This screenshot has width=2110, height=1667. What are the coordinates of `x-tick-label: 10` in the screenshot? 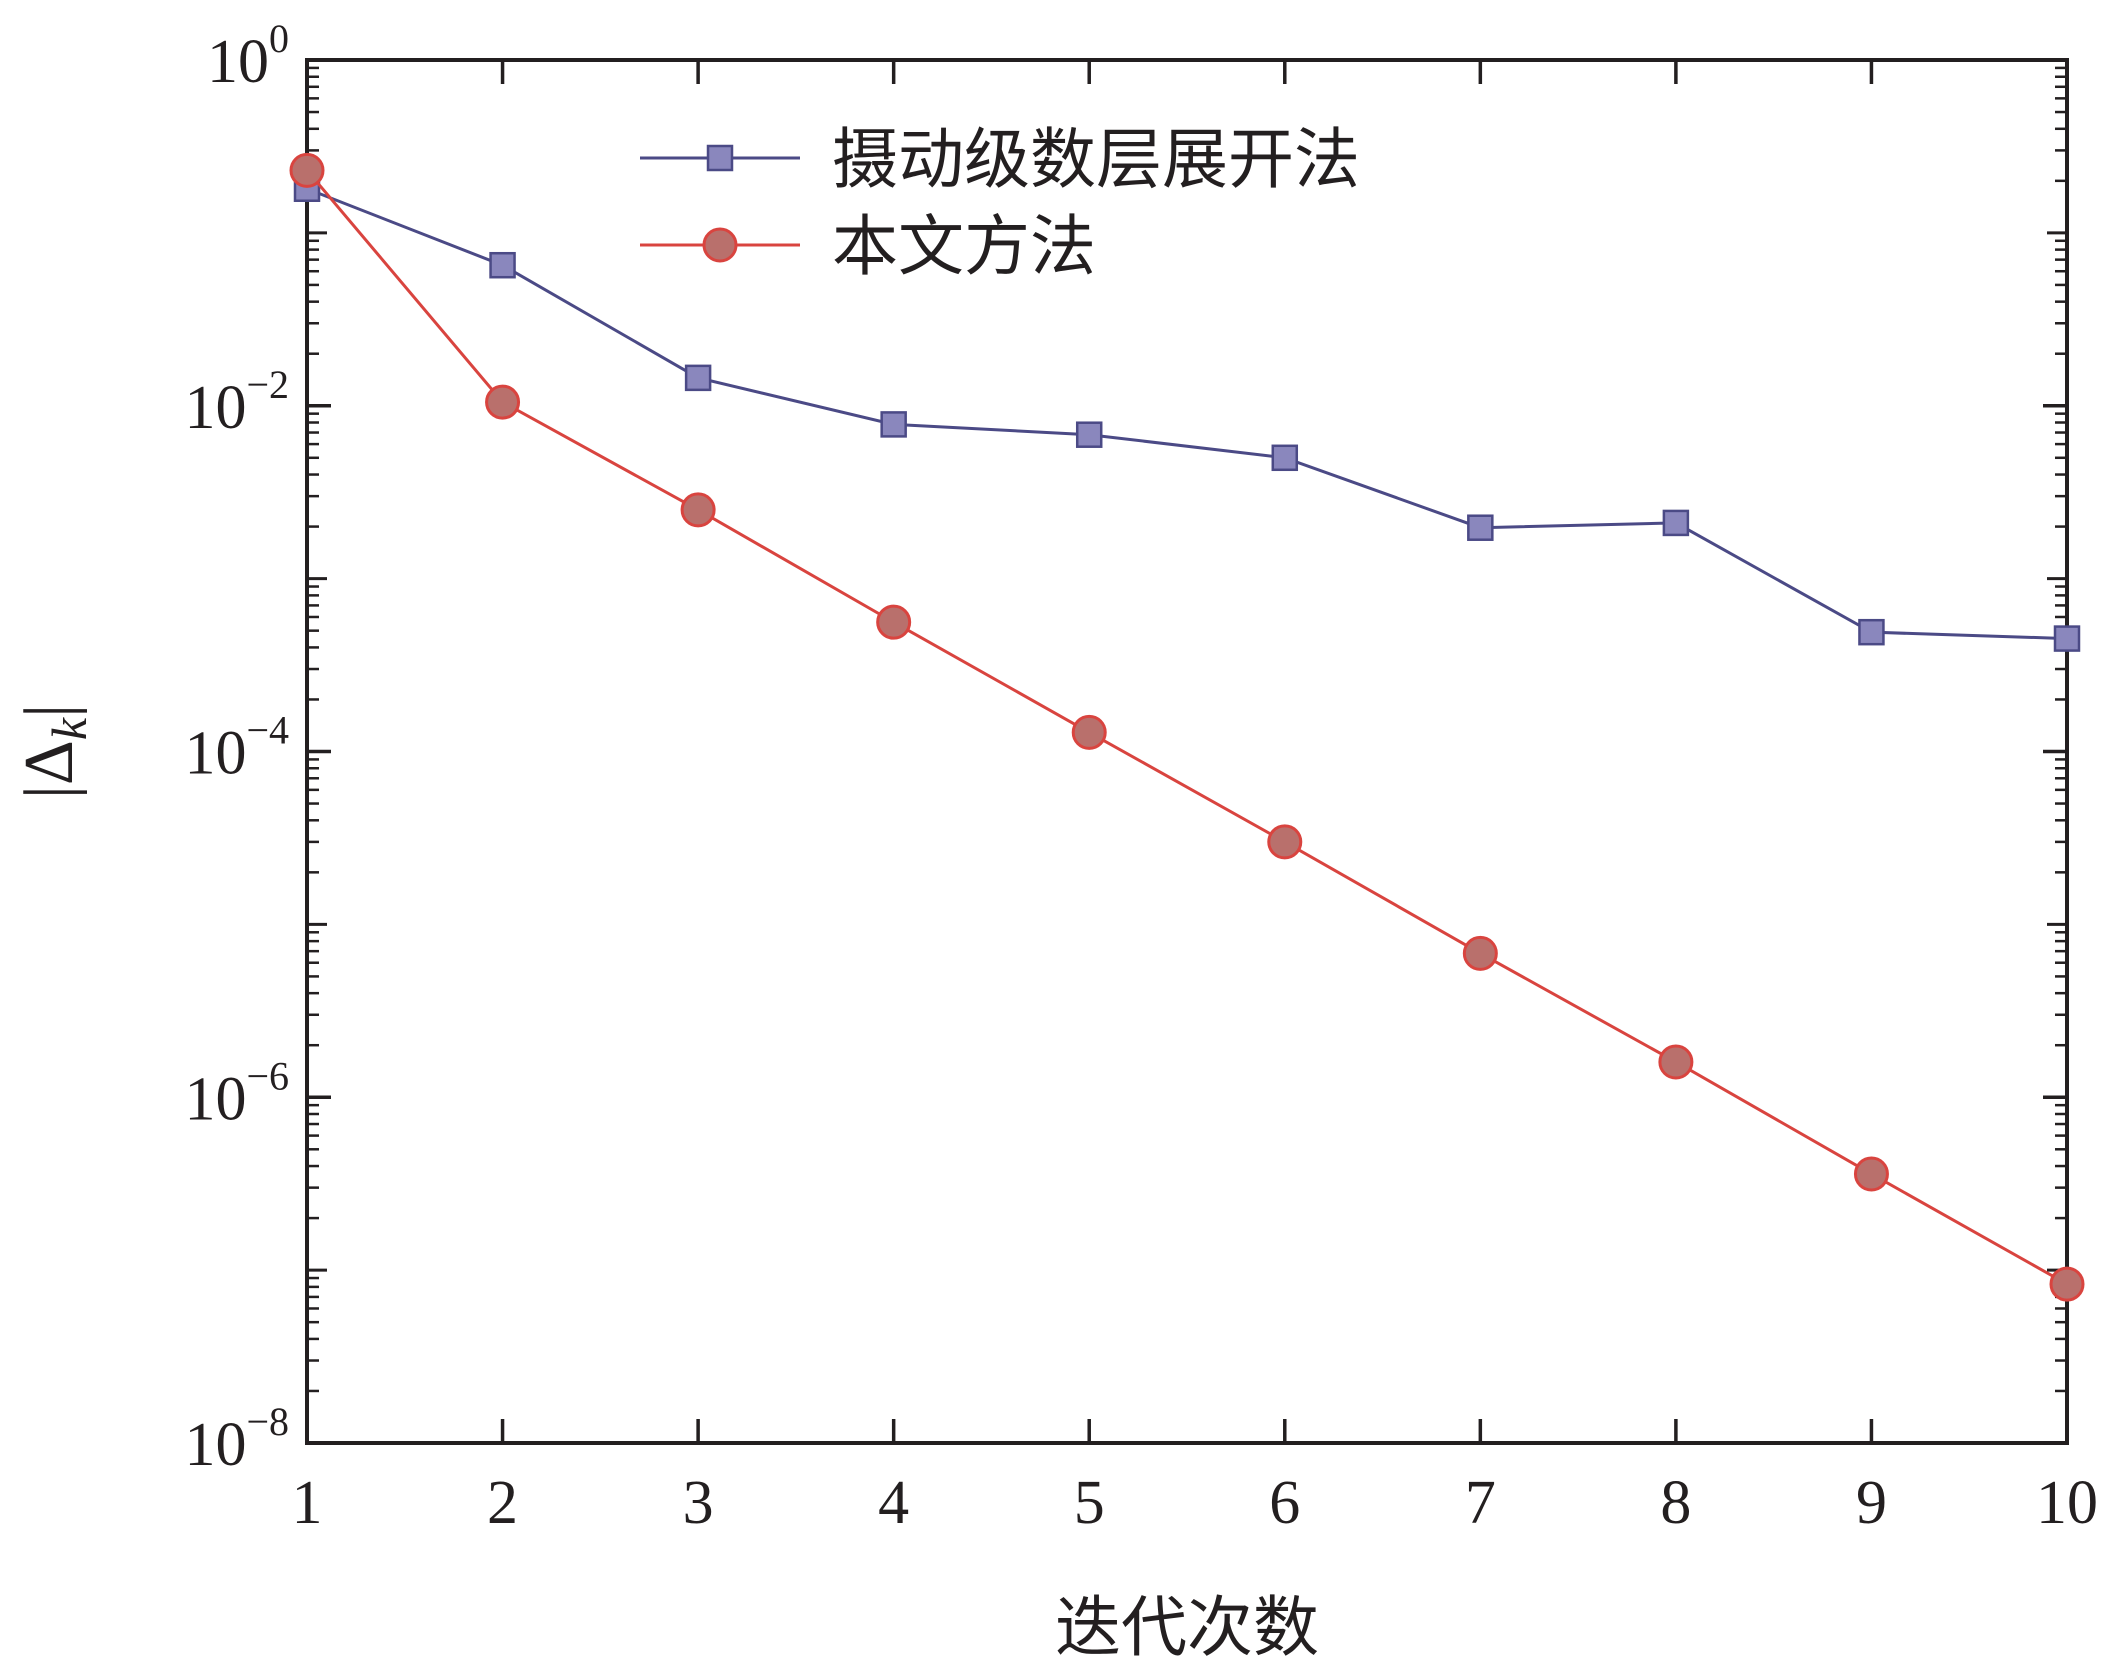 It's located at (2067, 1503).